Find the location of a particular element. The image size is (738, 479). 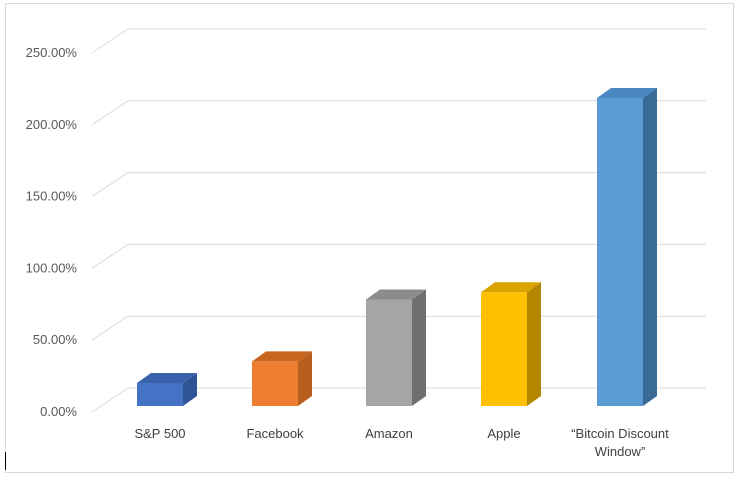

x-tick-label: S&P 500 is located at coordinates (159, 433).